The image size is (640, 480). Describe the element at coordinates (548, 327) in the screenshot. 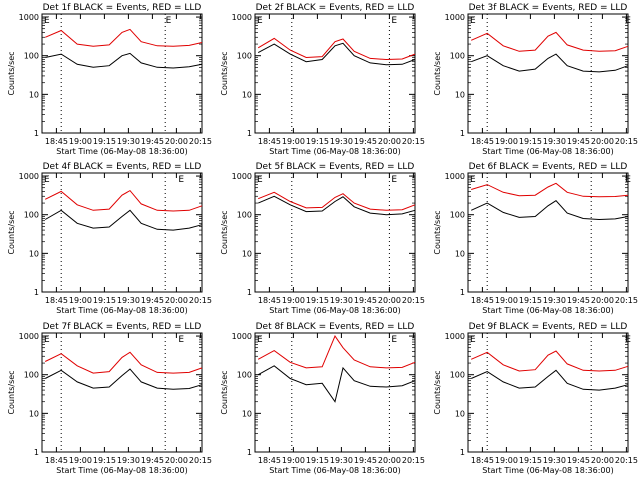

I see `panel-title: Det 9f BLACK = Events, RED = LLD` at that location.